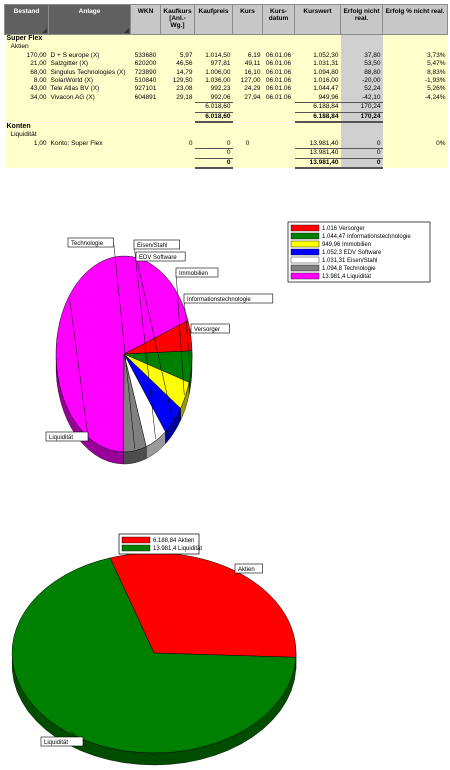 The width and height of the screenshot is (450, 770). I want to click on cell-erfolg: 52,24, so click(361, 89).